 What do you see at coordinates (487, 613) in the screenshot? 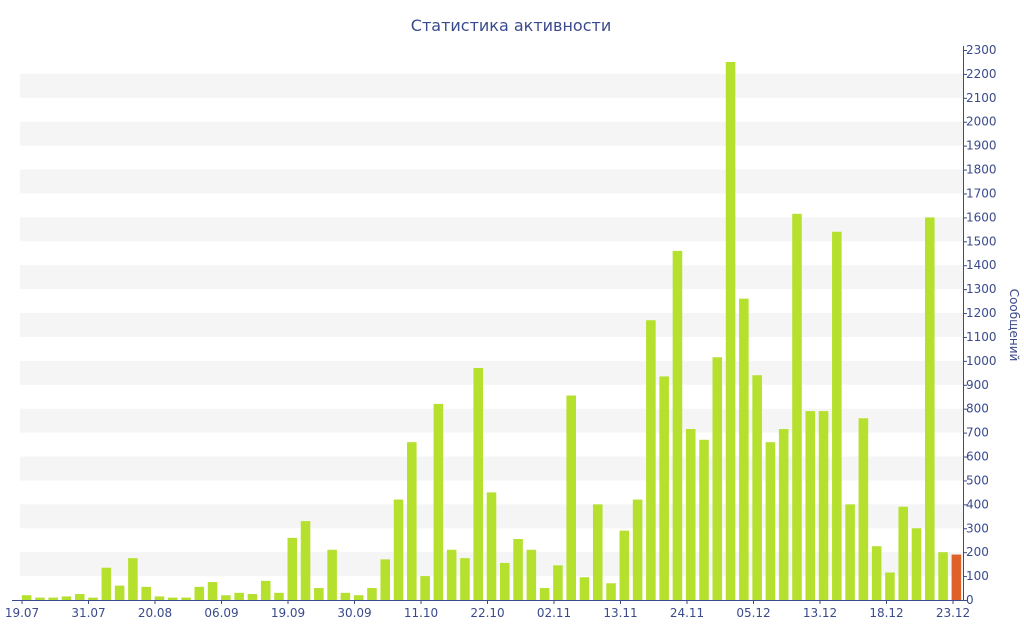
I see `x-tick-label: 22.10` at bounding box center [487, 613].